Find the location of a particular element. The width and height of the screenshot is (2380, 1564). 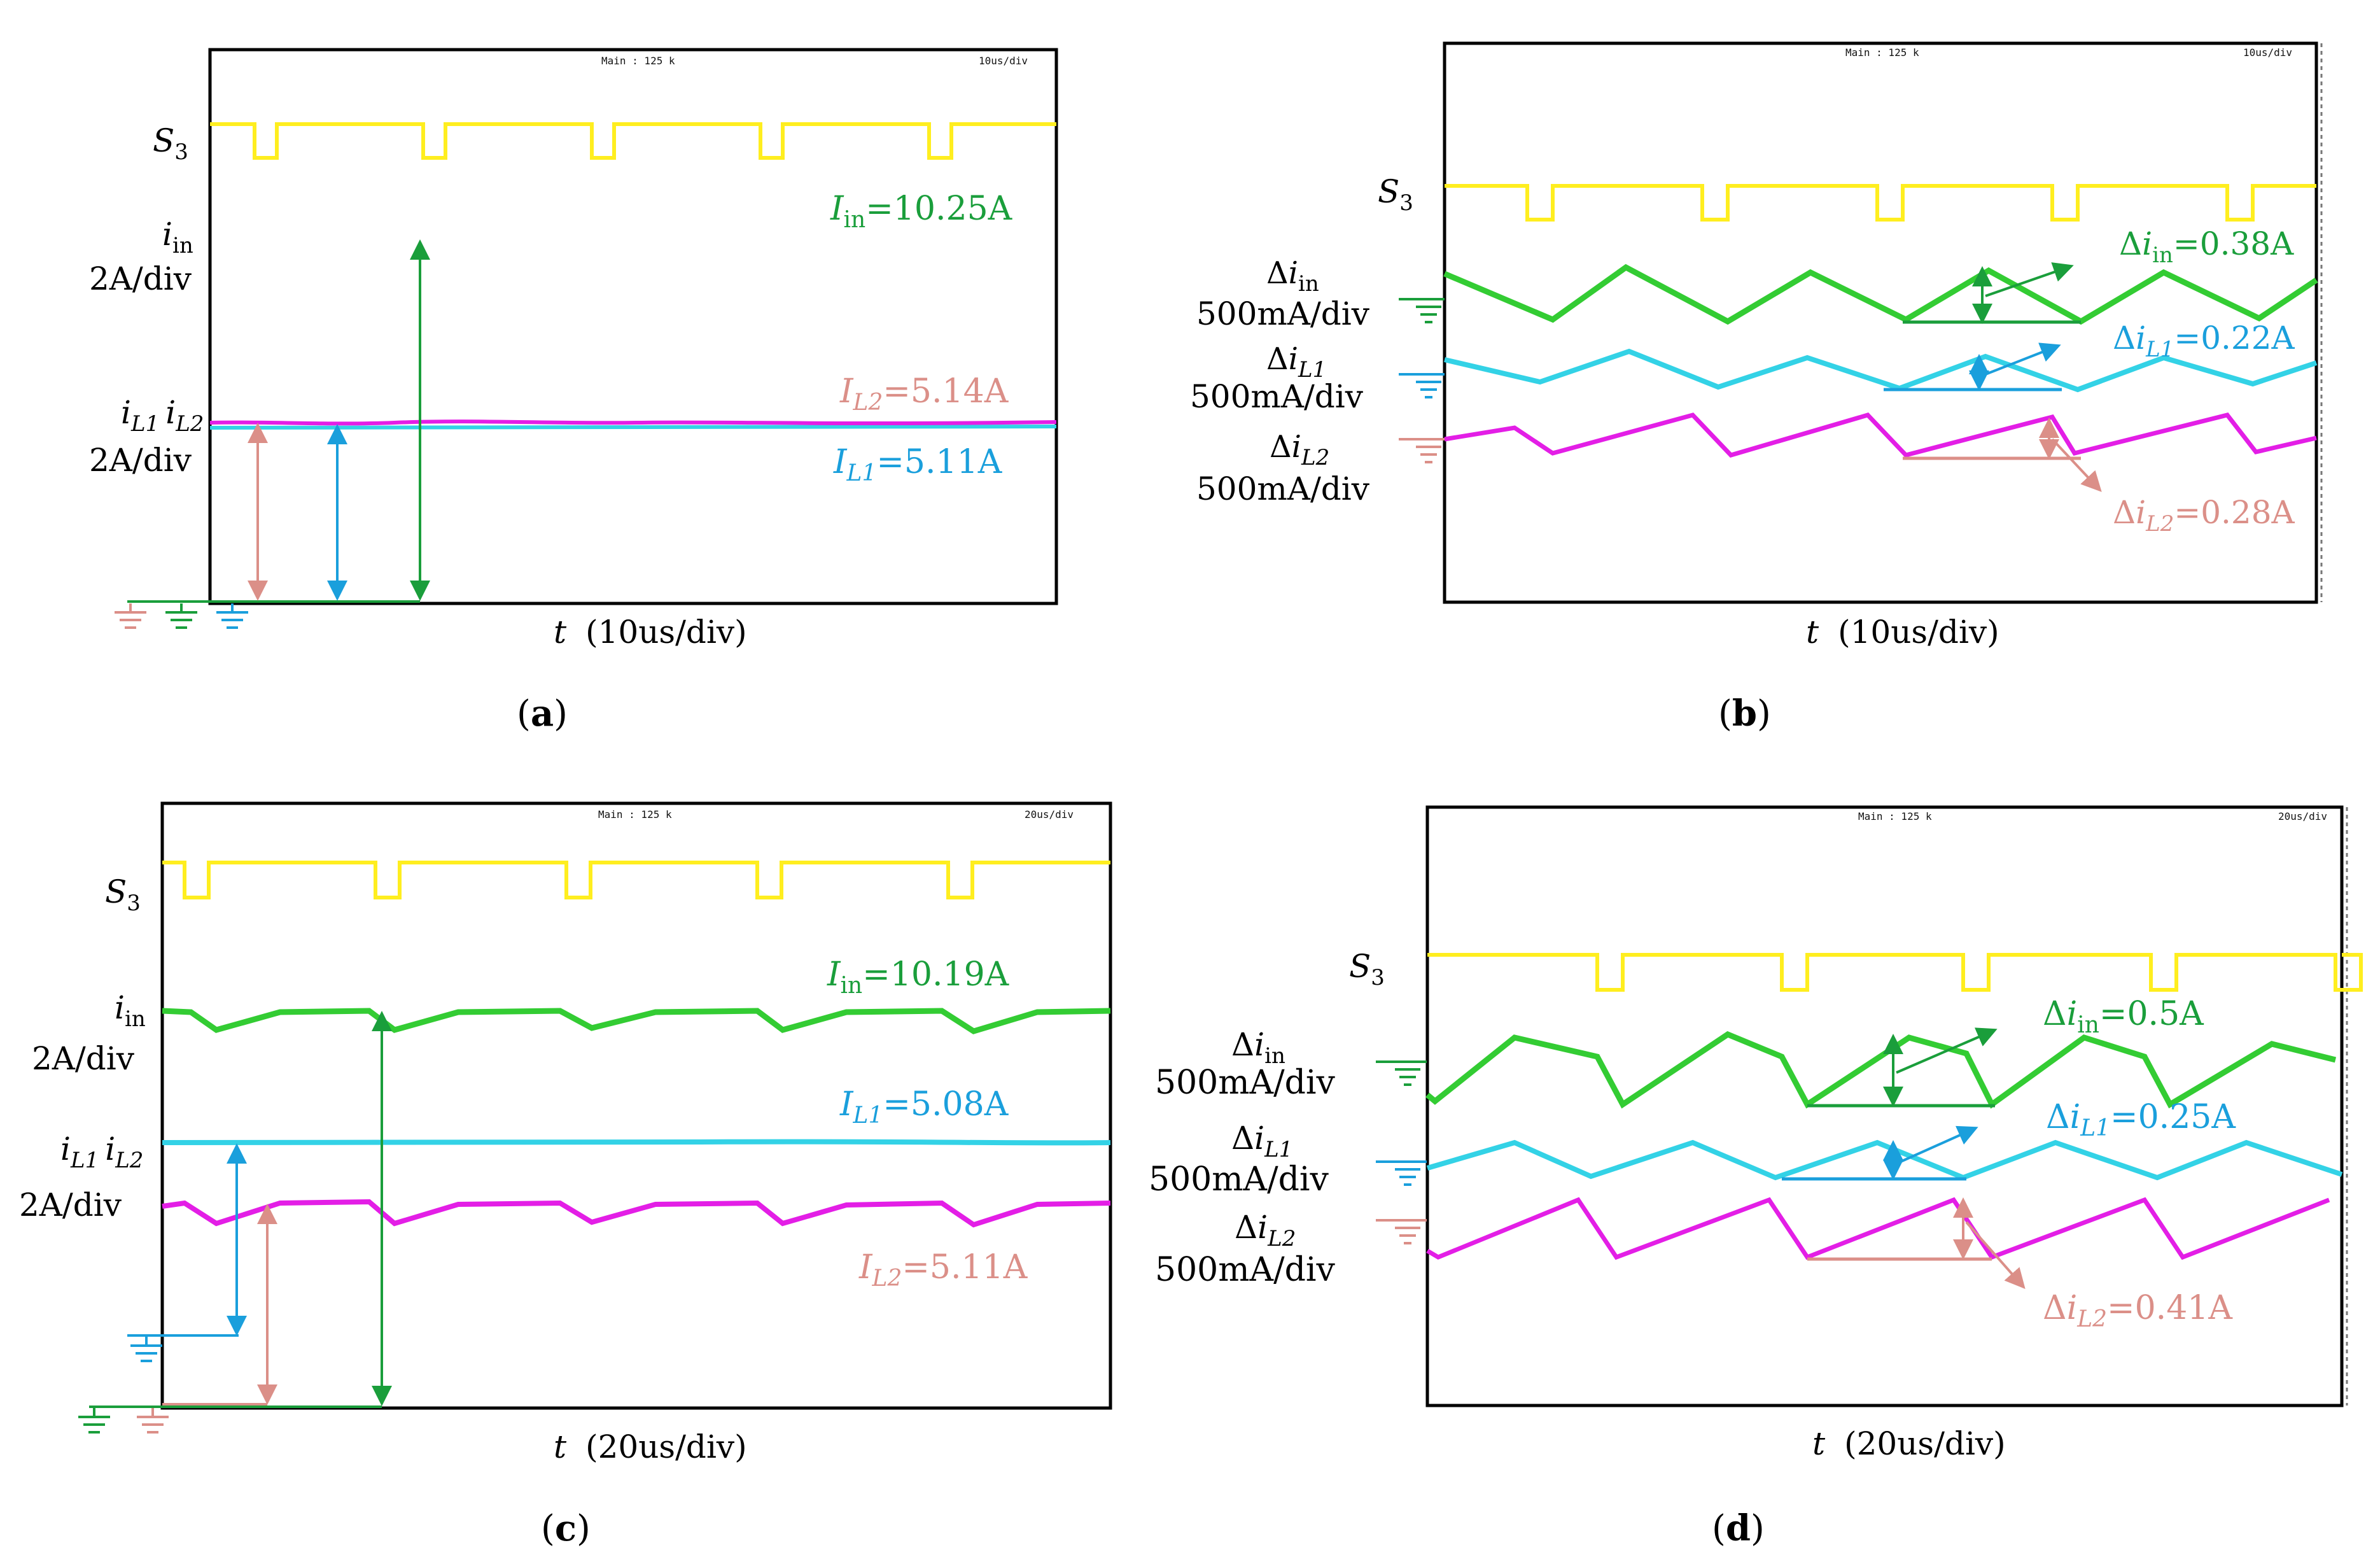

panel-c-ground-icon-salmon is located at coordinates (153, 1421).